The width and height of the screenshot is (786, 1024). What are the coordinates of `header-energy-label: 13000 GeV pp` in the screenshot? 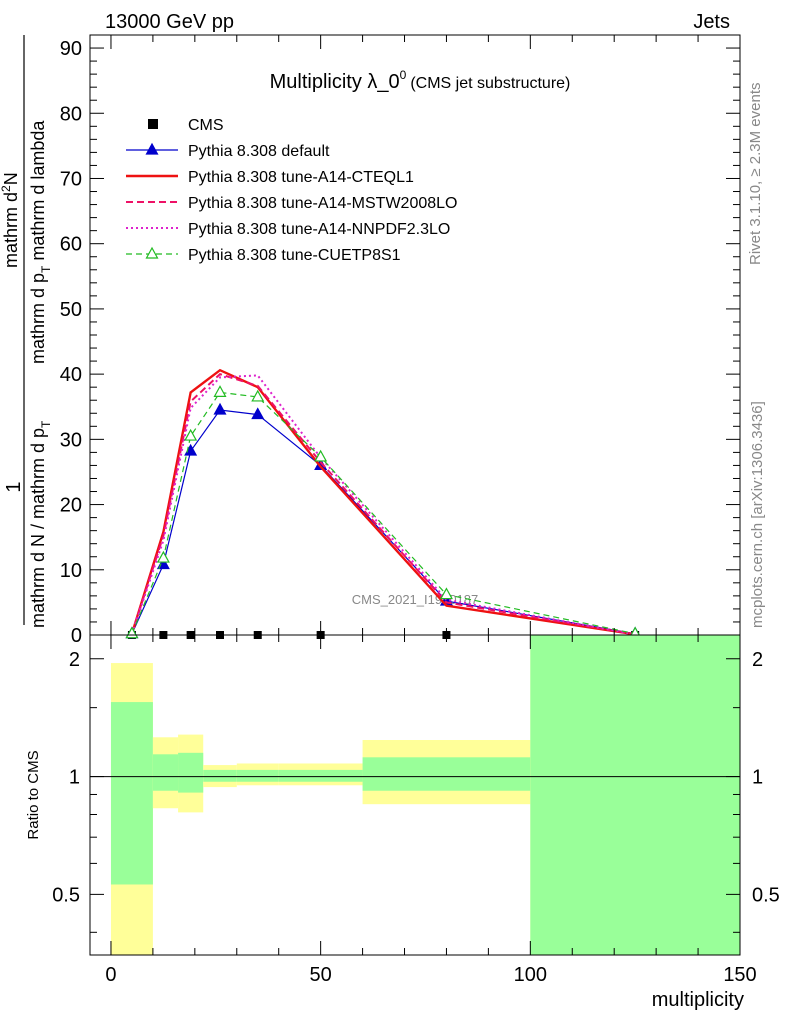 It's located at (169, 22).